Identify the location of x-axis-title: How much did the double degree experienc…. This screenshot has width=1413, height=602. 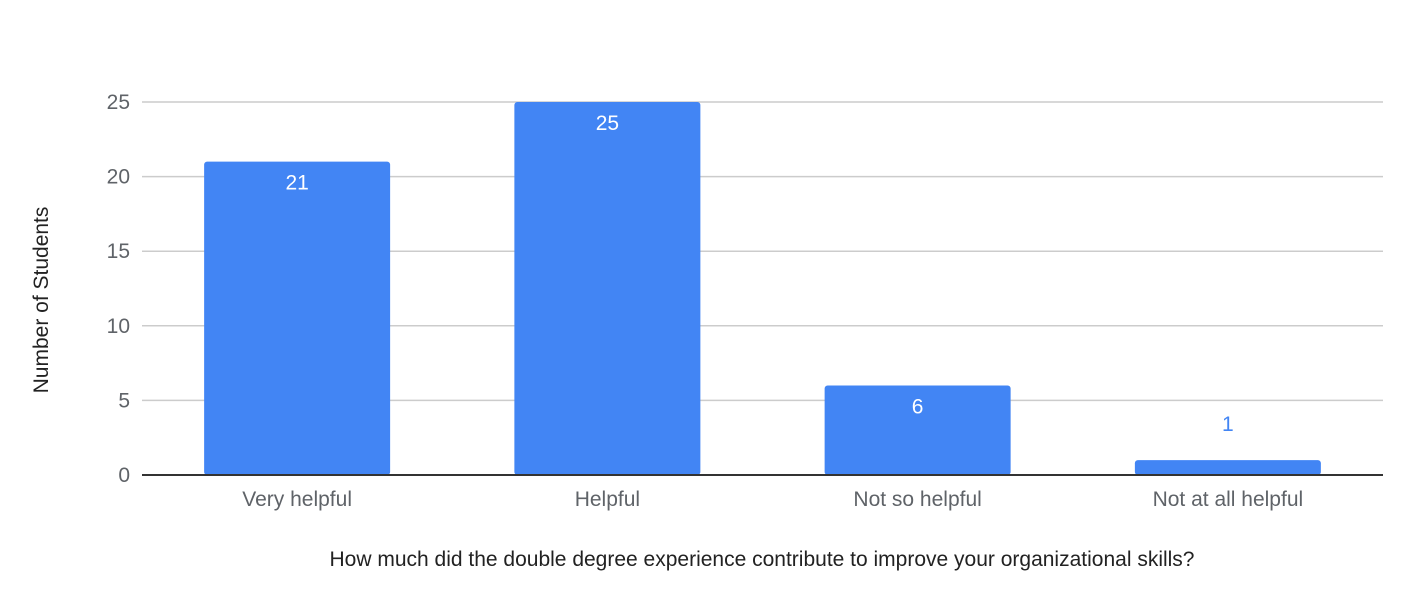
(762, 559).